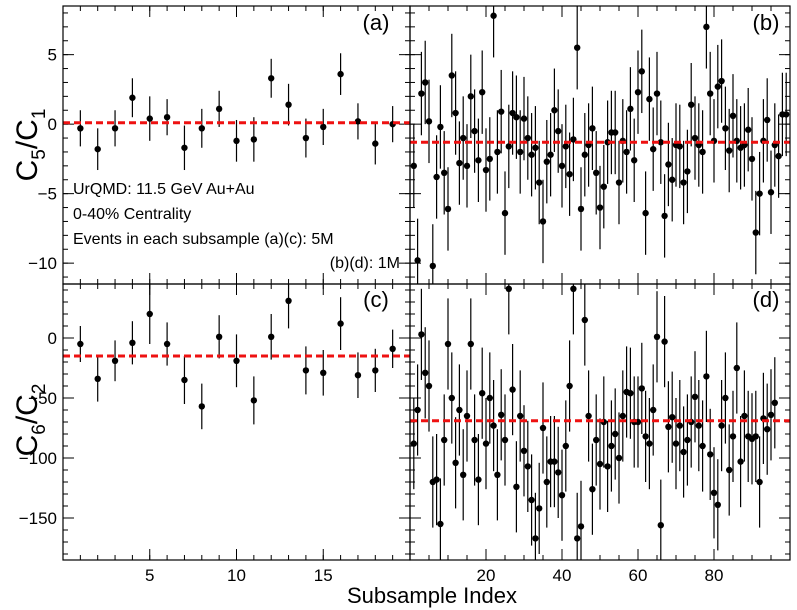 This screenshot has width=797, height=610. Describe the element at coordinates (714, 575) in the screenshot. I see `panel-d-x-tick-label: 80` at that location.